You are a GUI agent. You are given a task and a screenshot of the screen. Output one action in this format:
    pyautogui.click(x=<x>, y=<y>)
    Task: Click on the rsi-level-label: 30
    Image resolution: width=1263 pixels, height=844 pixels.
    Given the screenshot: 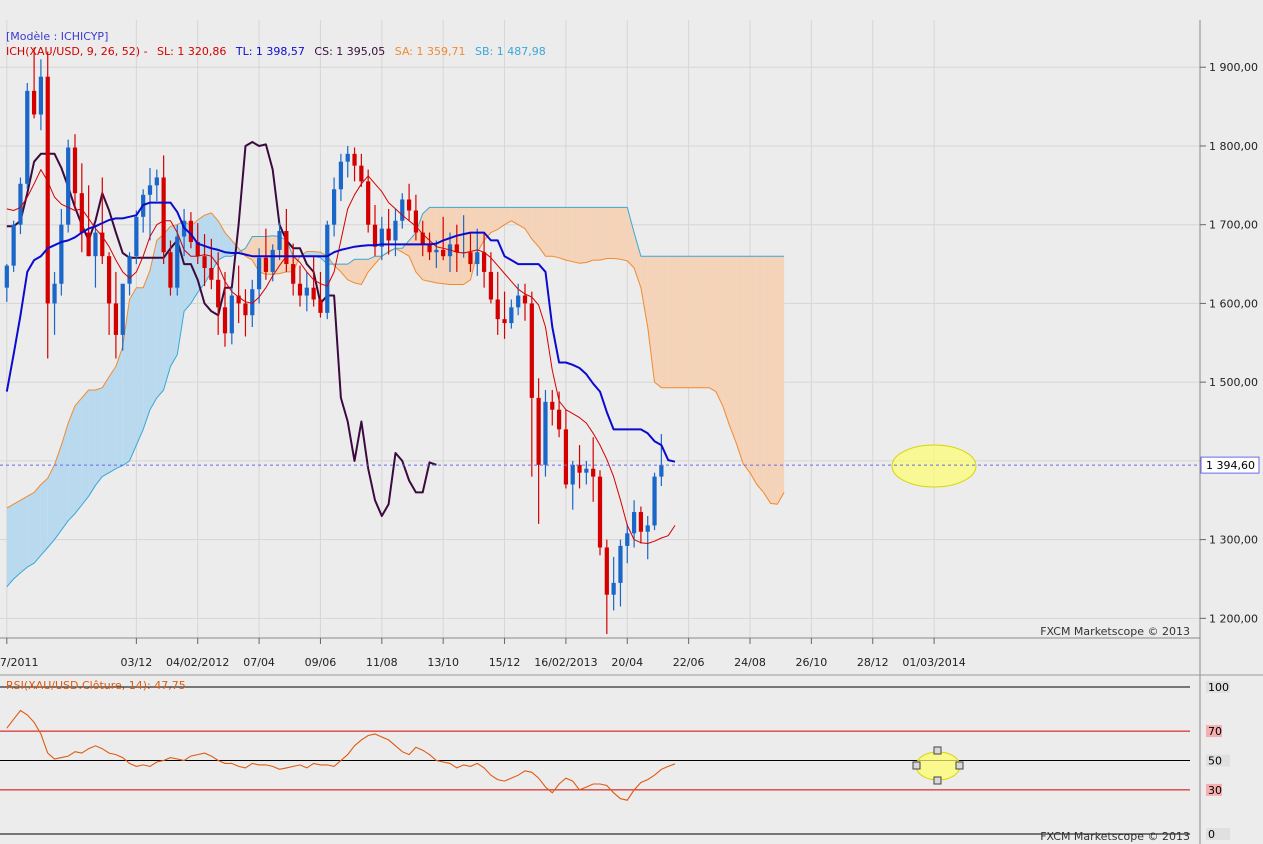 What is the action you would take?
    pyautogui.click(x=1215, y=790)
    